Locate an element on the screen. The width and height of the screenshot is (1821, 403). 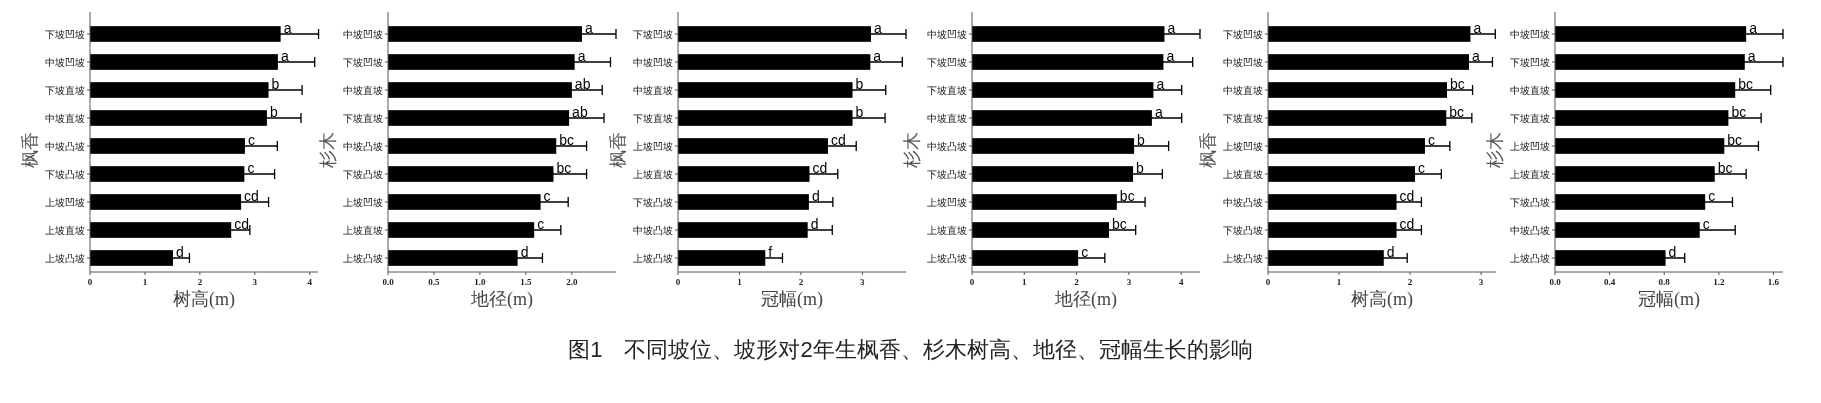
x-tick-label: 0.0 is located at coordinates (388, 282).